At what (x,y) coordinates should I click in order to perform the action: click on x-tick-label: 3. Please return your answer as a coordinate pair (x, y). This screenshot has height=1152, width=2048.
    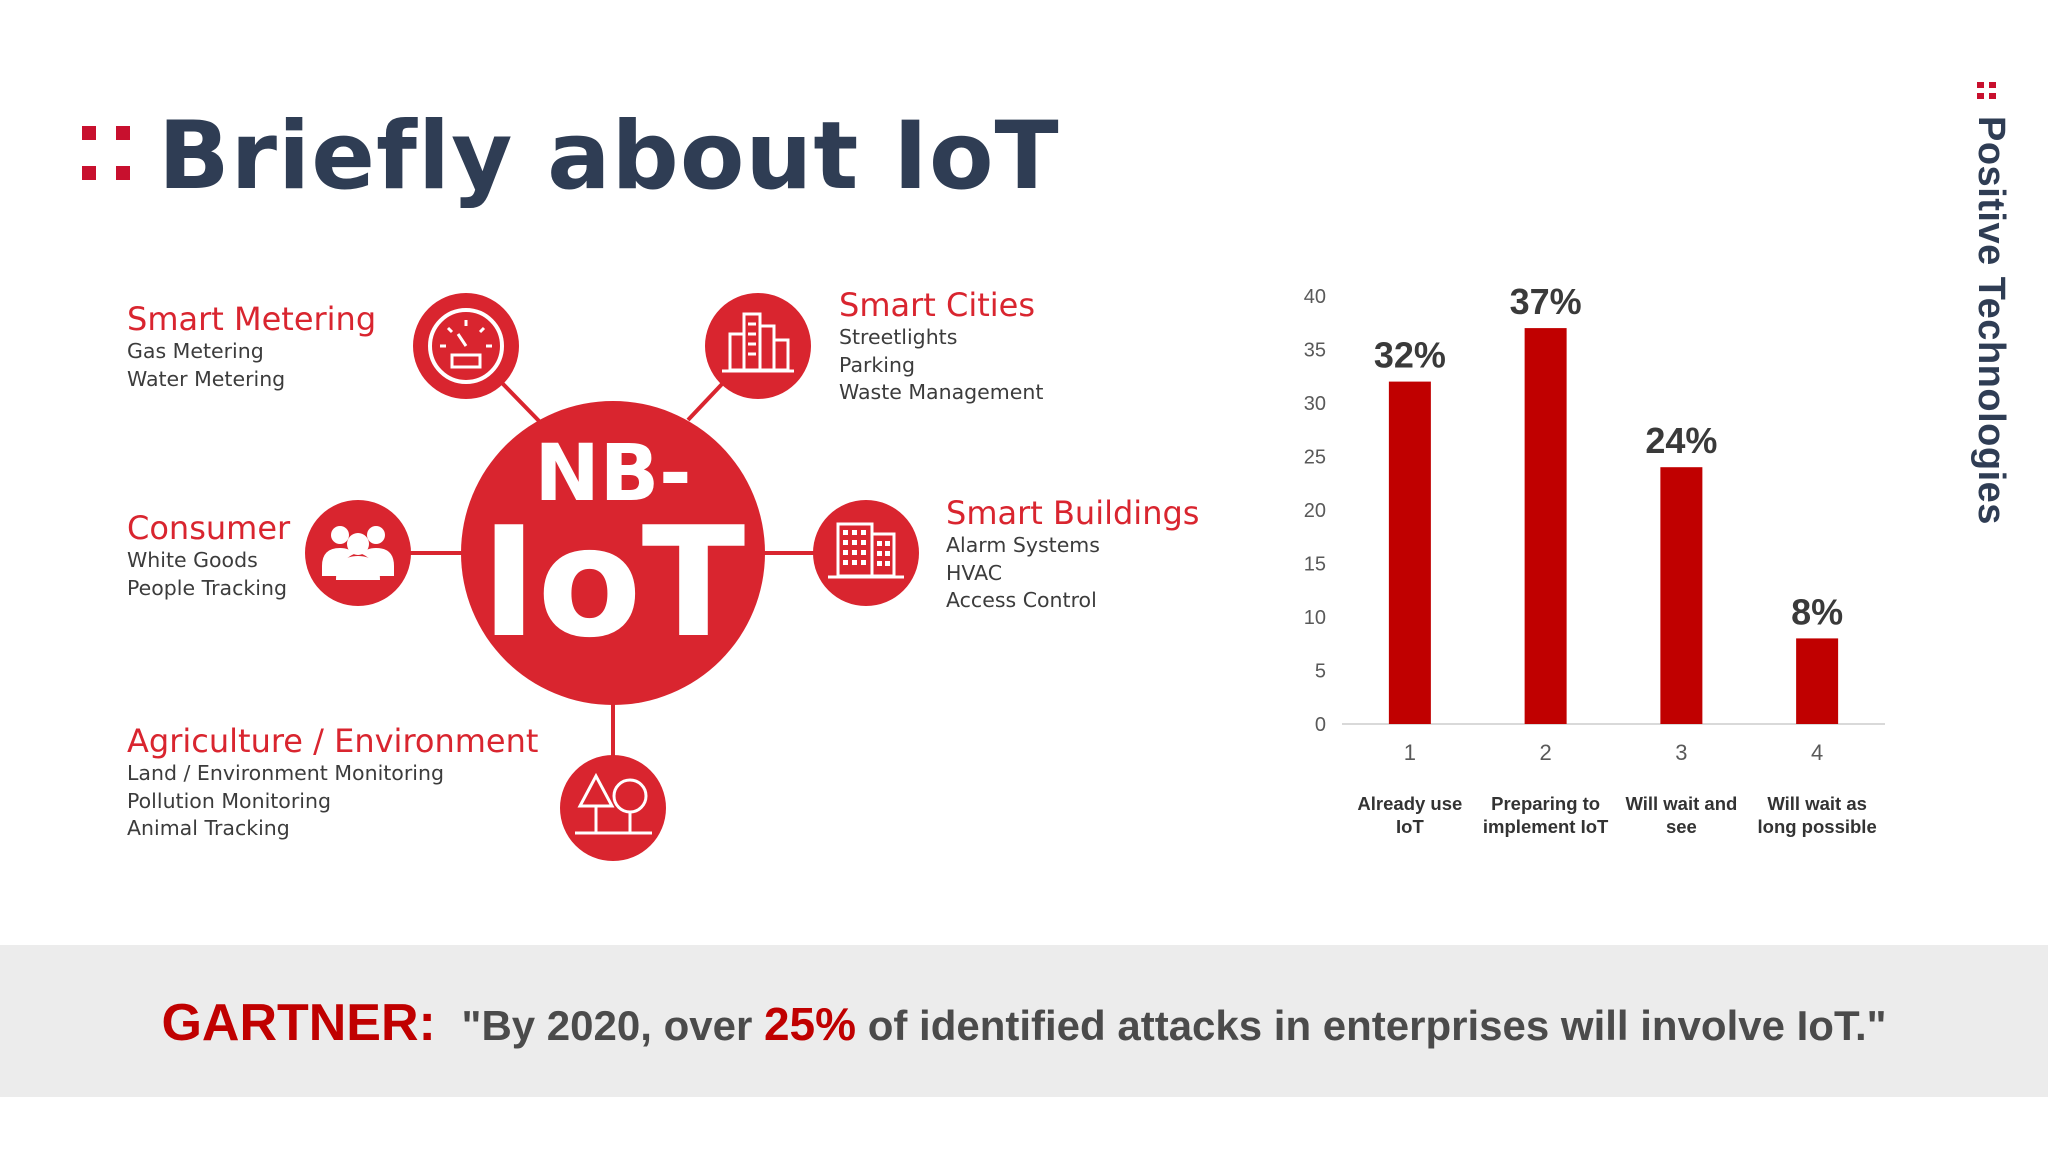
    Looking at the image, I should click on (1681, 752).